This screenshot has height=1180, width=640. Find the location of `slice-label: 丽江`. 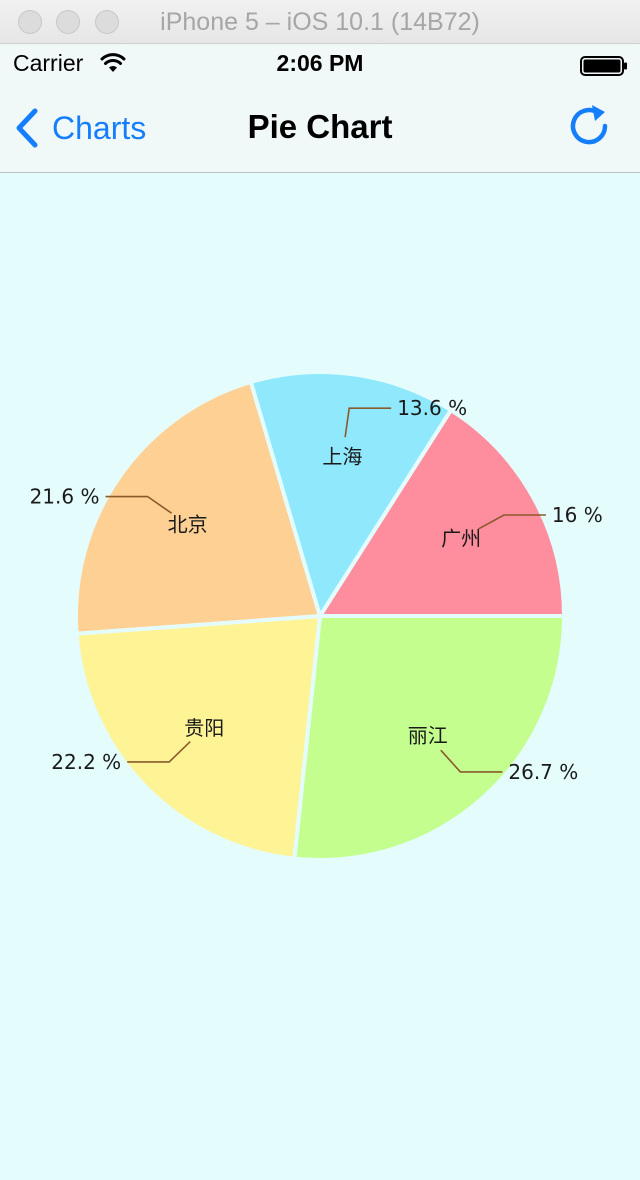

slice-label: 丽江 is located at coordinates (428, 736).